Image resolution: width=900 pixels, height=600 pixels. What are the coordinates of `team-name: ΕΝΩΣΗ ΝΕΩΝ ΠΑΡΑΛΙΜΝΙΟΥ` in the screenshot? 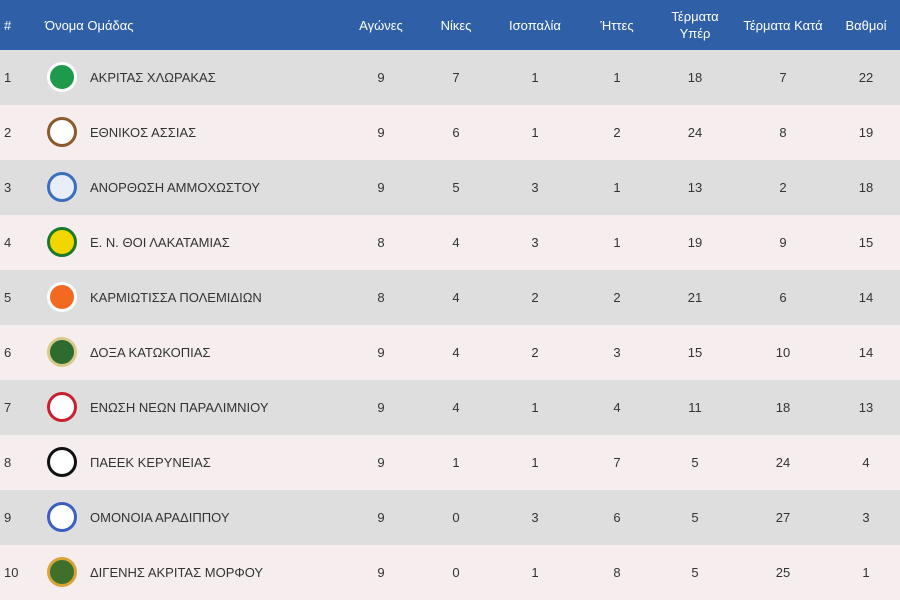 It's located at (179, 407).